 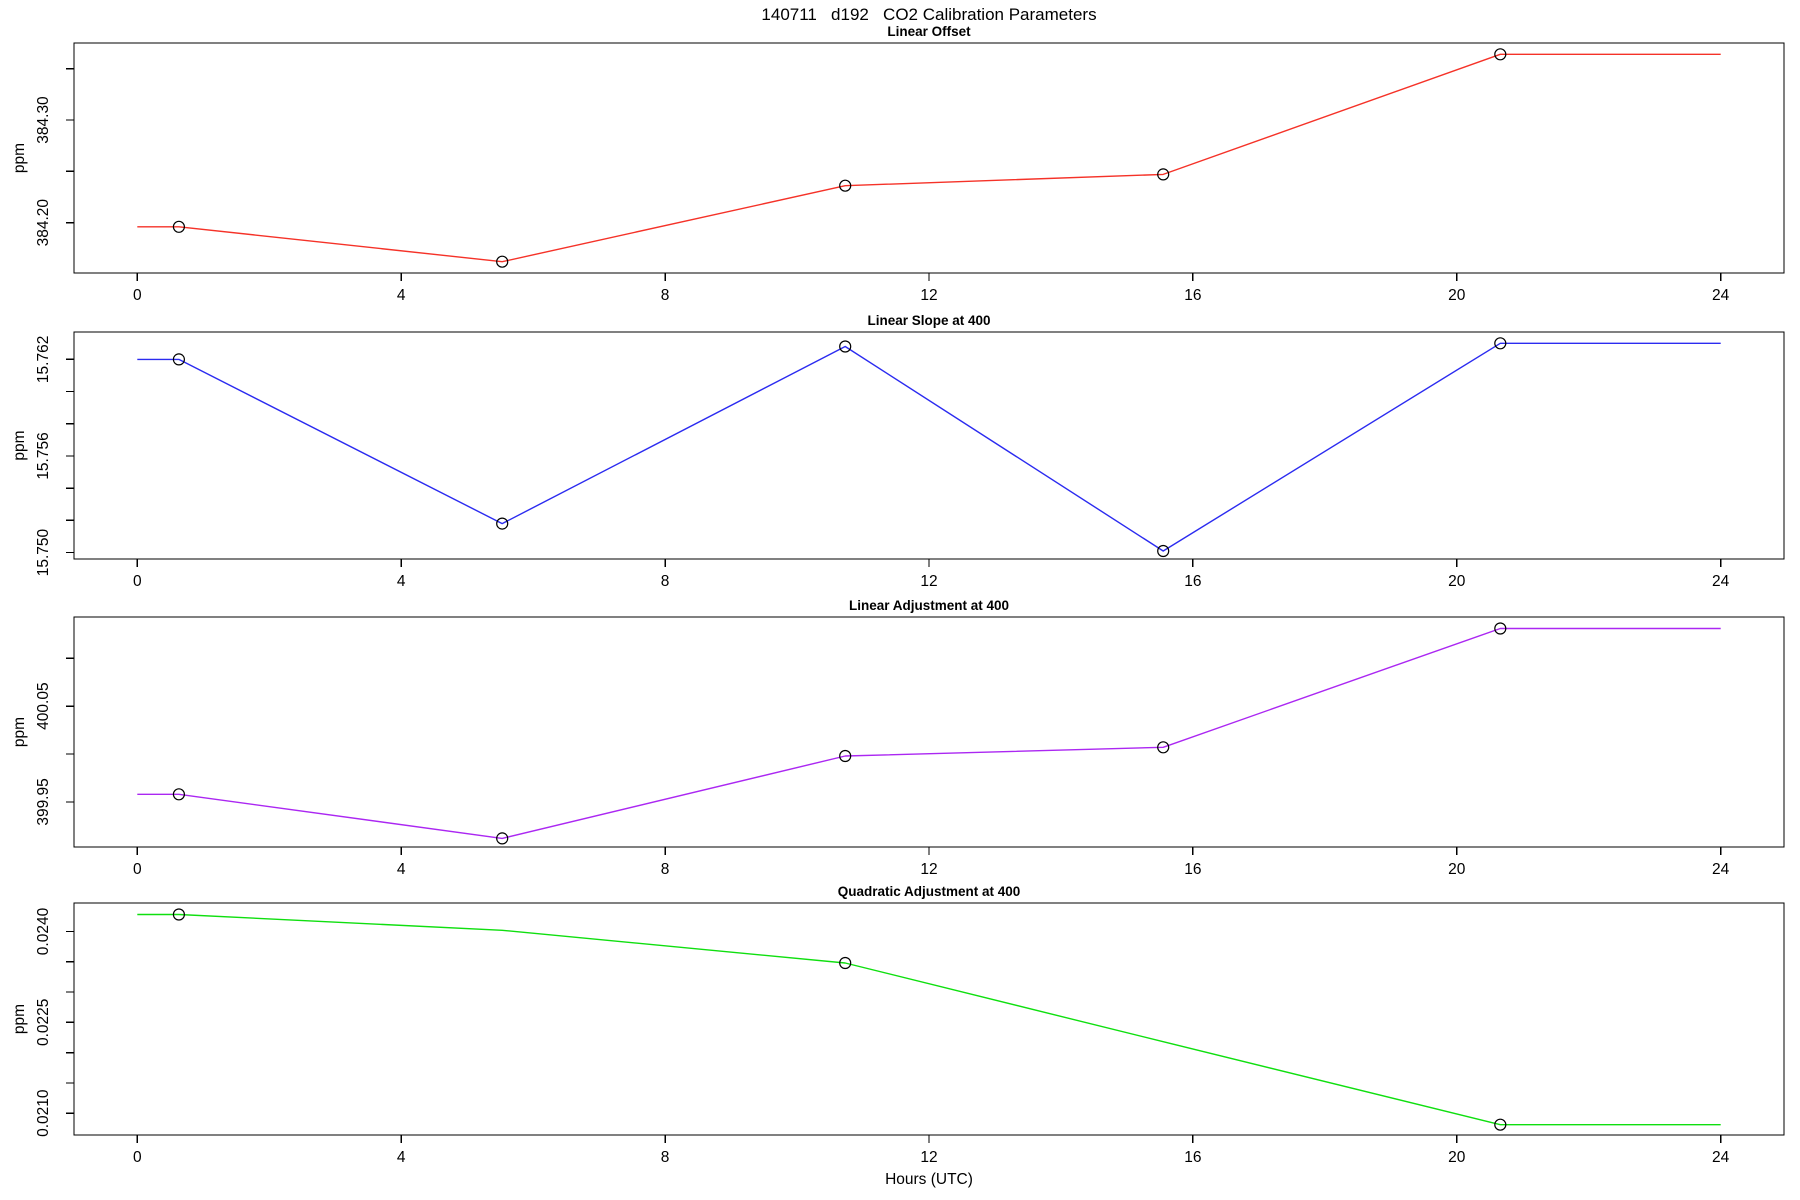 What do you see at coordinates (43, 359) in the screenshot?
I see `y-tick-label: 15.762` at bounding box center [43, 359].